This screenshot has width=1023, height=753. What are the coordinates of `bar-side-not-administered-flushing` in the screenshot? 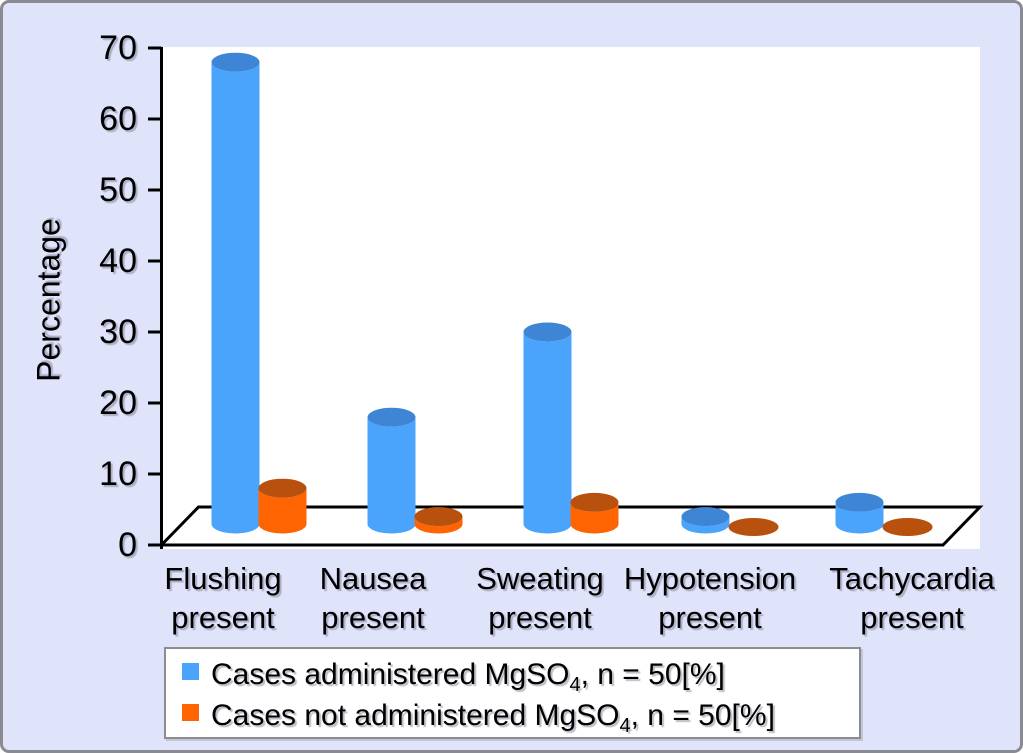 It's located at (282, 511).